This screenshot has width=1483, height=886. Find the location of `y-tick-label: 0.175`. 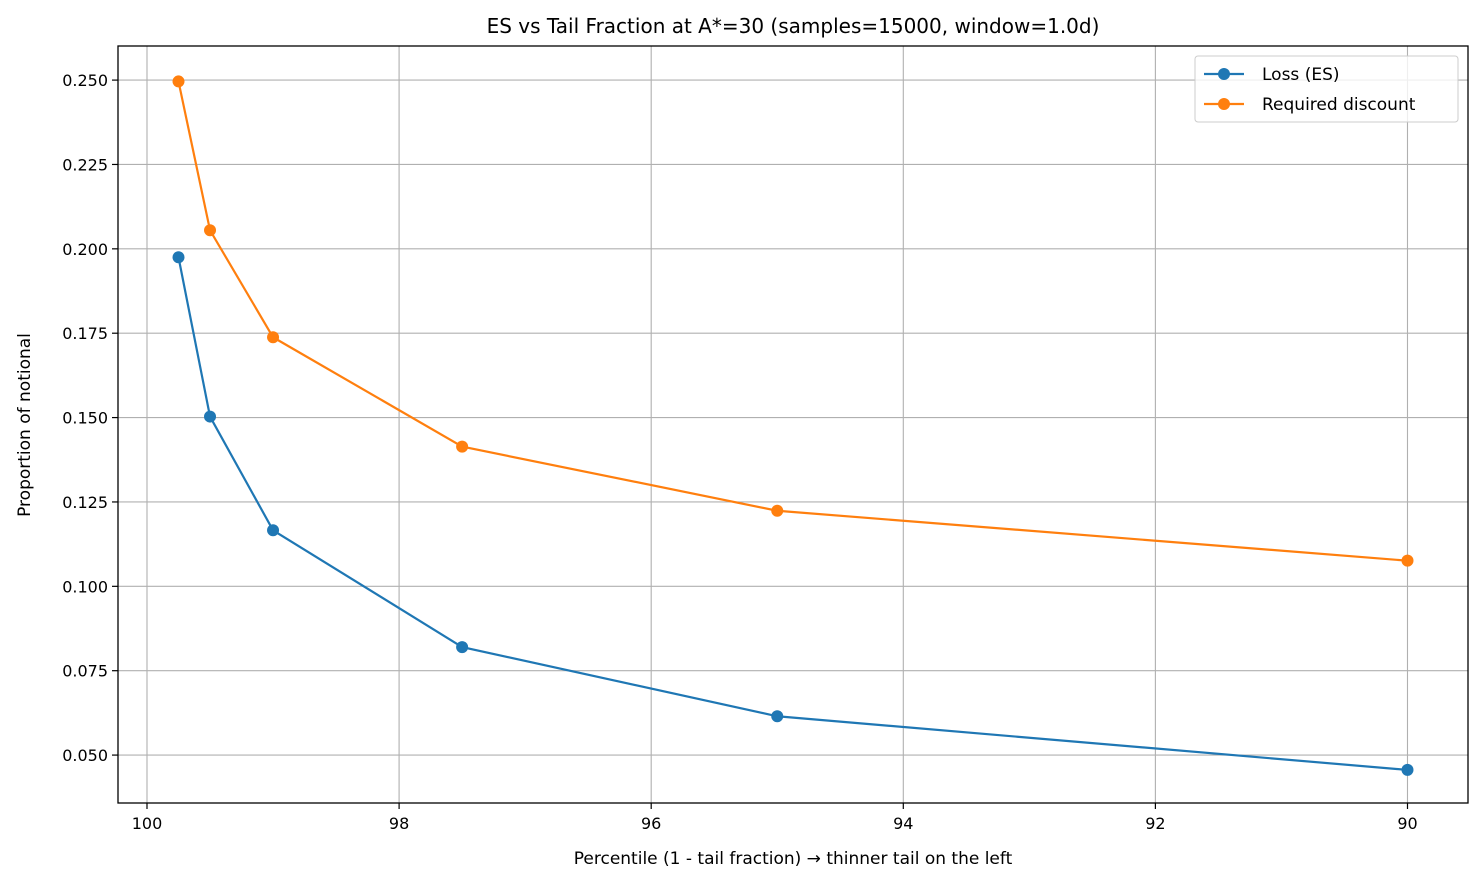

y-tick-label: 0.175 is located at coordinates (85, 333).